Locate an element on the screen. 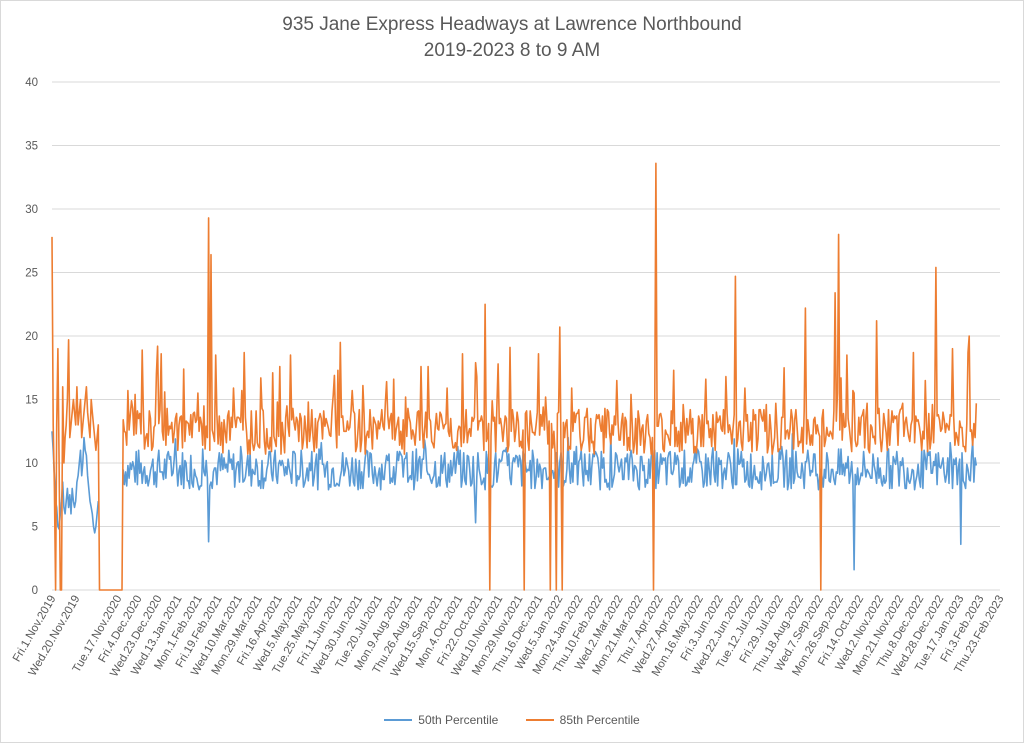 Image resolution: width=1024 pixels, height=743 pixels. y-tick-label: 40 is located at coordinates (31, 83).